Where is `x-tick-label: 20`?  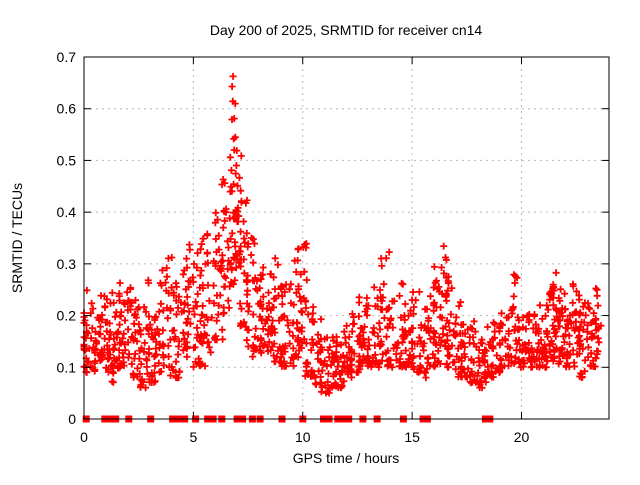 x-tick-label: 20 is located at coordinates (522, 437).